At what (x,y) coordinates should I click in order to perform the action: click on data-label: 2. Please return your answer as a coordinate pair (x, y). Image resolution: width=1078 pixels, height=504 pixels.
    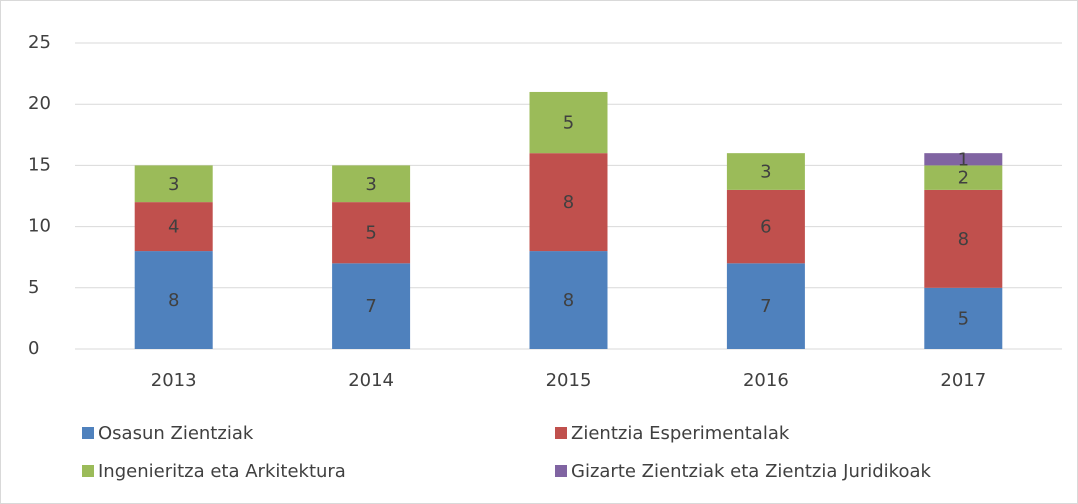
    Looking at the image, I should click on (963, 178).